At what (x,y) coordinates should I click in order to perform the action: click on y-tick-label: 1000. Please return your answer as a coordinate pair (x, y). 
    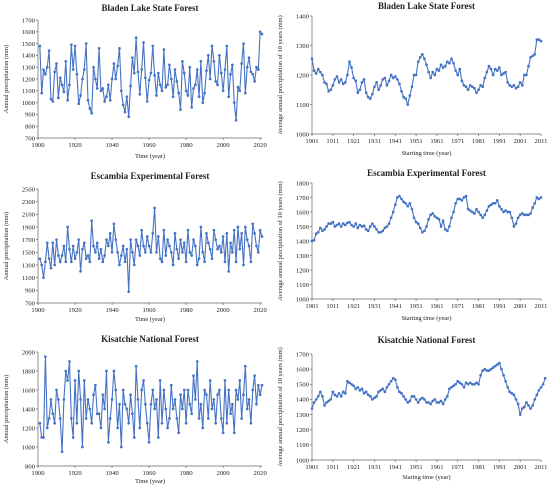
    Looking at the image, I should click on (29, 447).